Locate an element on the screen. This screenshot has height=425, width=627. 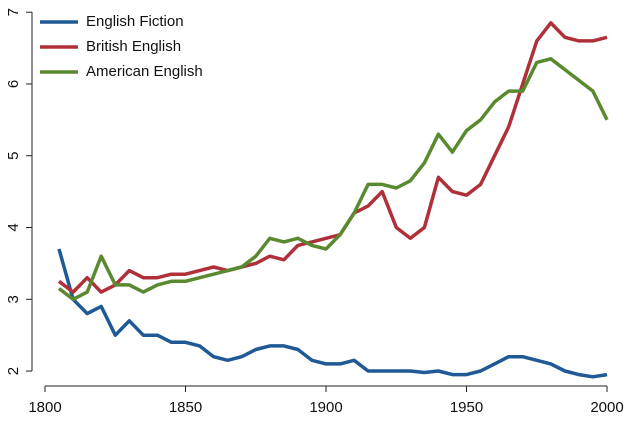
y-tick-label: 3 is located at coordinates (13, 299).